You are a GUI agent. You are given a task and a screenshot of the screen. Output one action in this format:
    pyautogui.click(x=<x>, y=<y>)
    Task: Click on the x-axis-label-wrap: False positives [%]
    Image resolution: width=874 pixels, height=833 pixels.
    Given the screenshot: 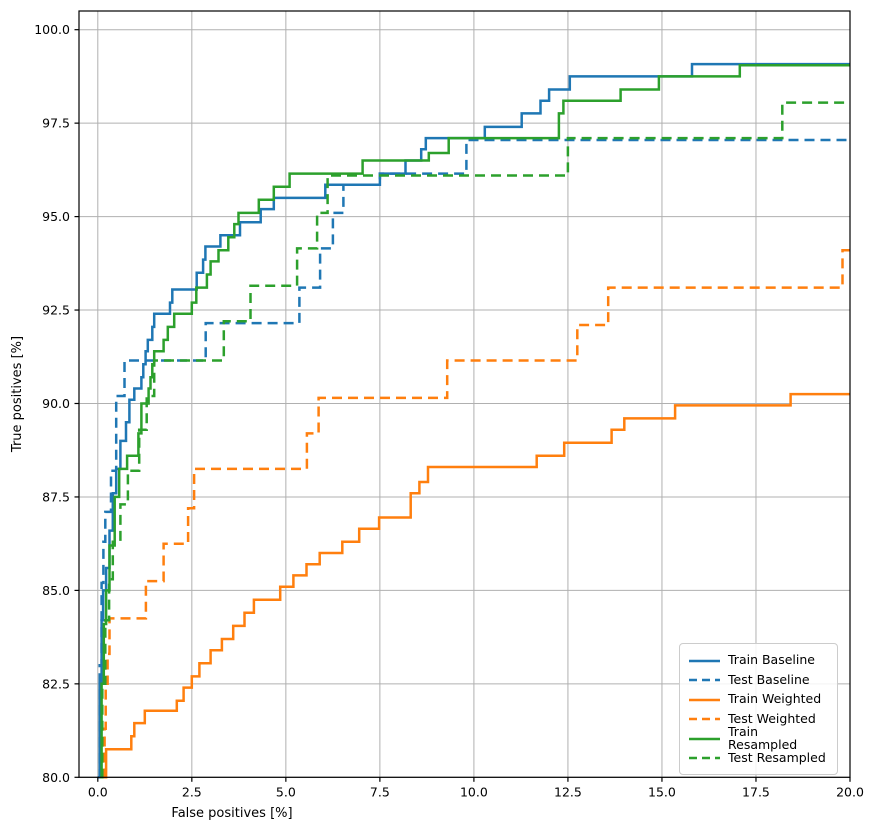 What is the action you would take?
    pyautogui.click(x=348, y=813)
    